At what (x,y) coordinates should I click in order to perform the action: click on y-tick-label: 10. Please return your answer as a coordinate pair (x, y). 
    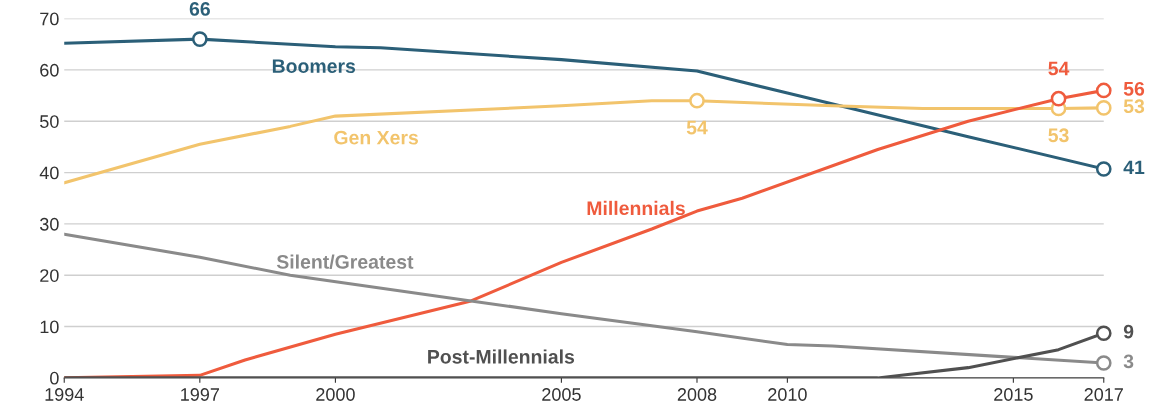
    Looking at the image, I should click on (49, 327).